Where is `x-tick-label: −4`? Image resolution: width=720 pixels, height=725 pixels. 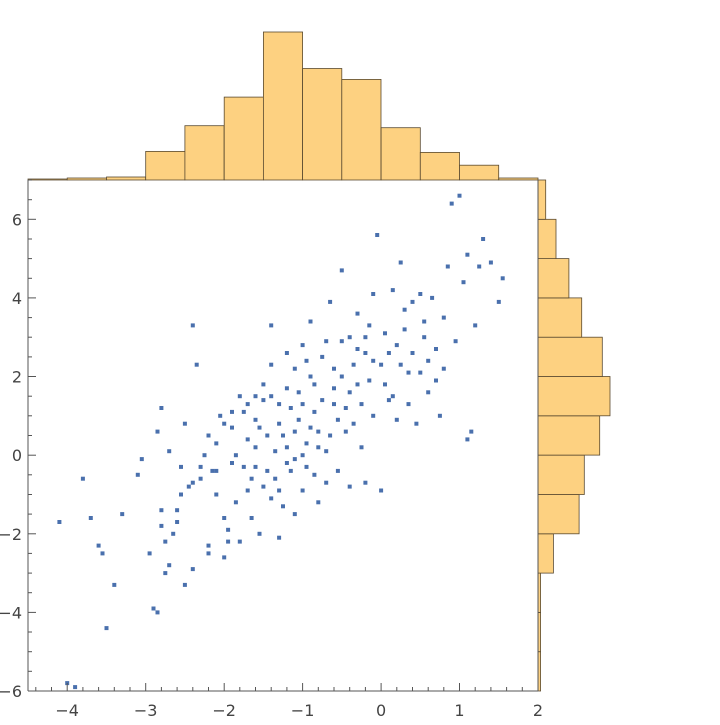
x-tick-label: −4 is located at coordinates (67, 710).